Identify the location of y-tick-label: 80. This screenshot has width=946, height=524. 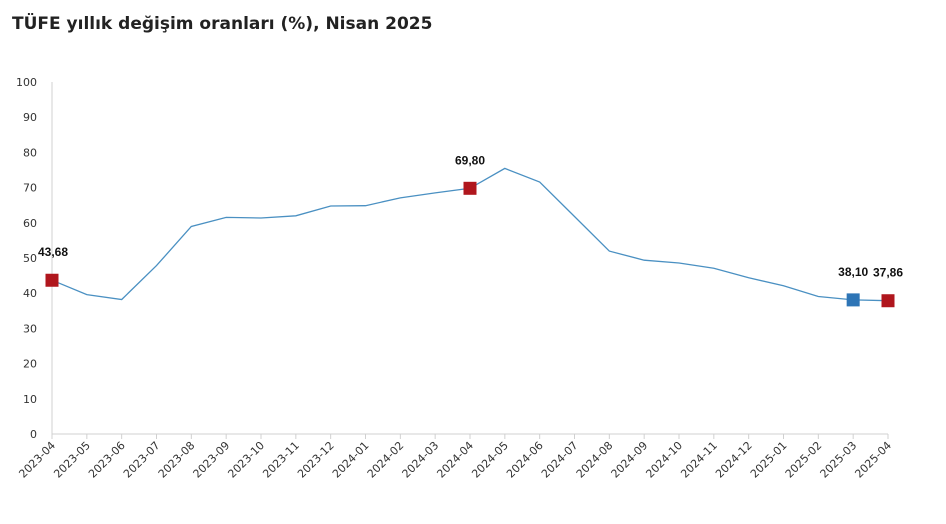
(30, 152).